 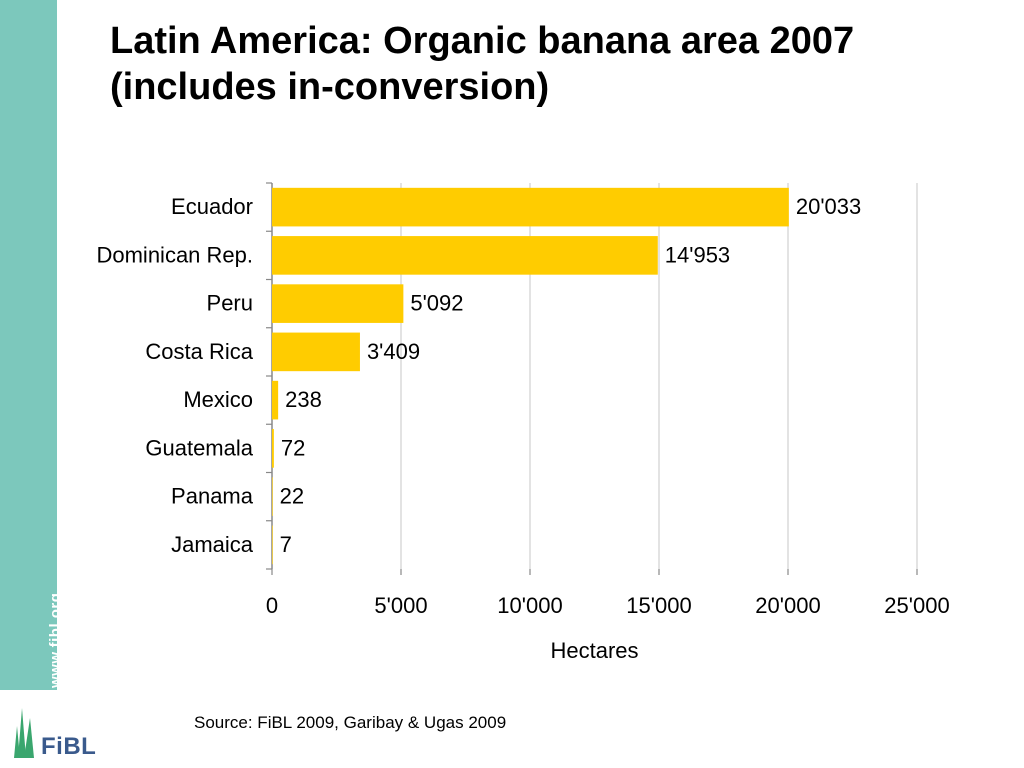 What do you see at coordinates (199, 447) in the screenshot?
I see `category-label: Guatemala` at bounding box center [199, 447].